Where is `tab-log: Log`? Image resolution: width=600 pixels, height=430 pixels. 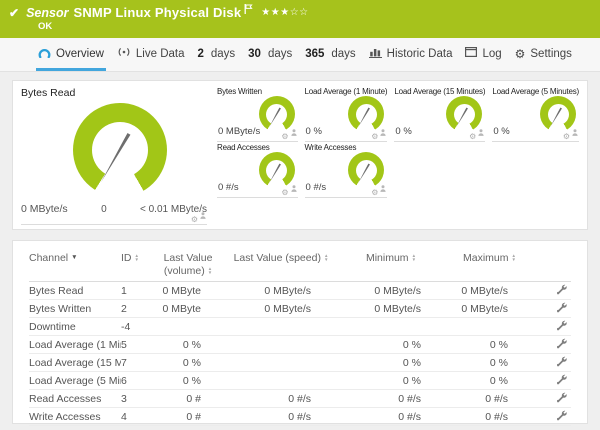
tab-log: Log is located at coordinates (483, 54).